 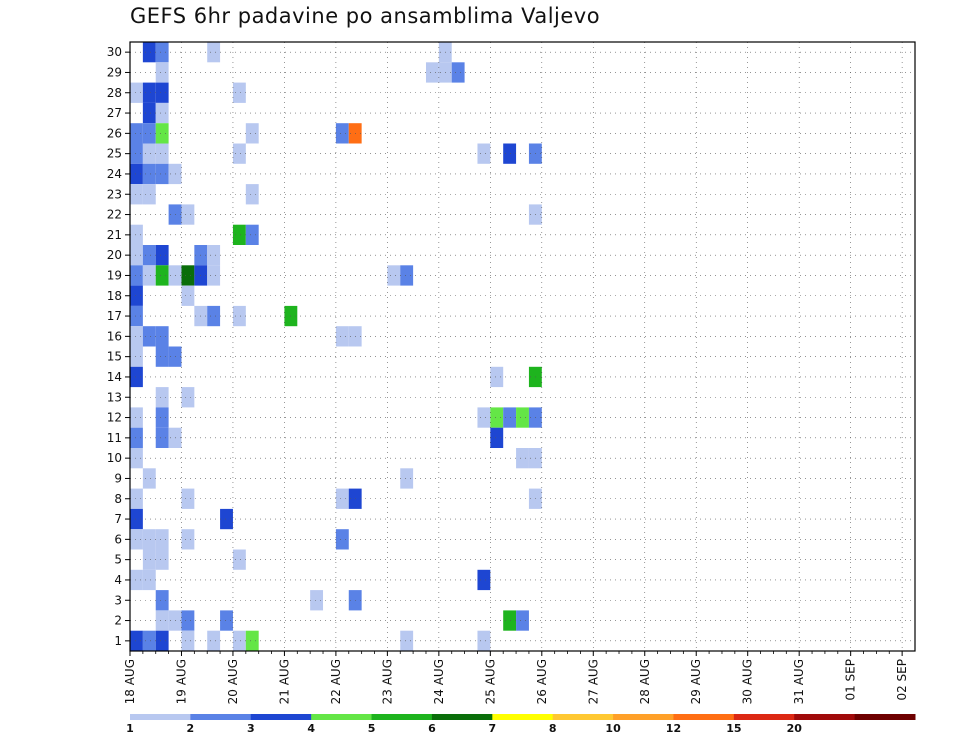 What do you see at coordinates (733, 728) in the screenshot?
I see `colorbar-label: 15` at bounding box center [733, 728].